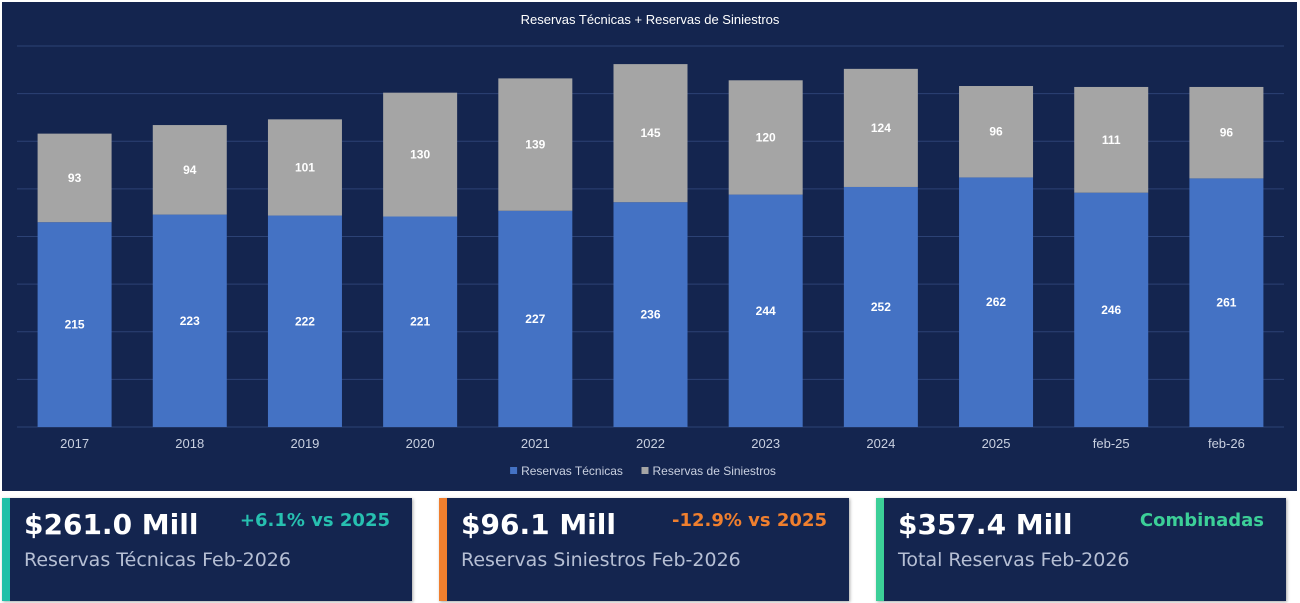  Describe the element at coordinates (304, 443) in the screenshot. I see `x-tick-label: 2019` at that location.